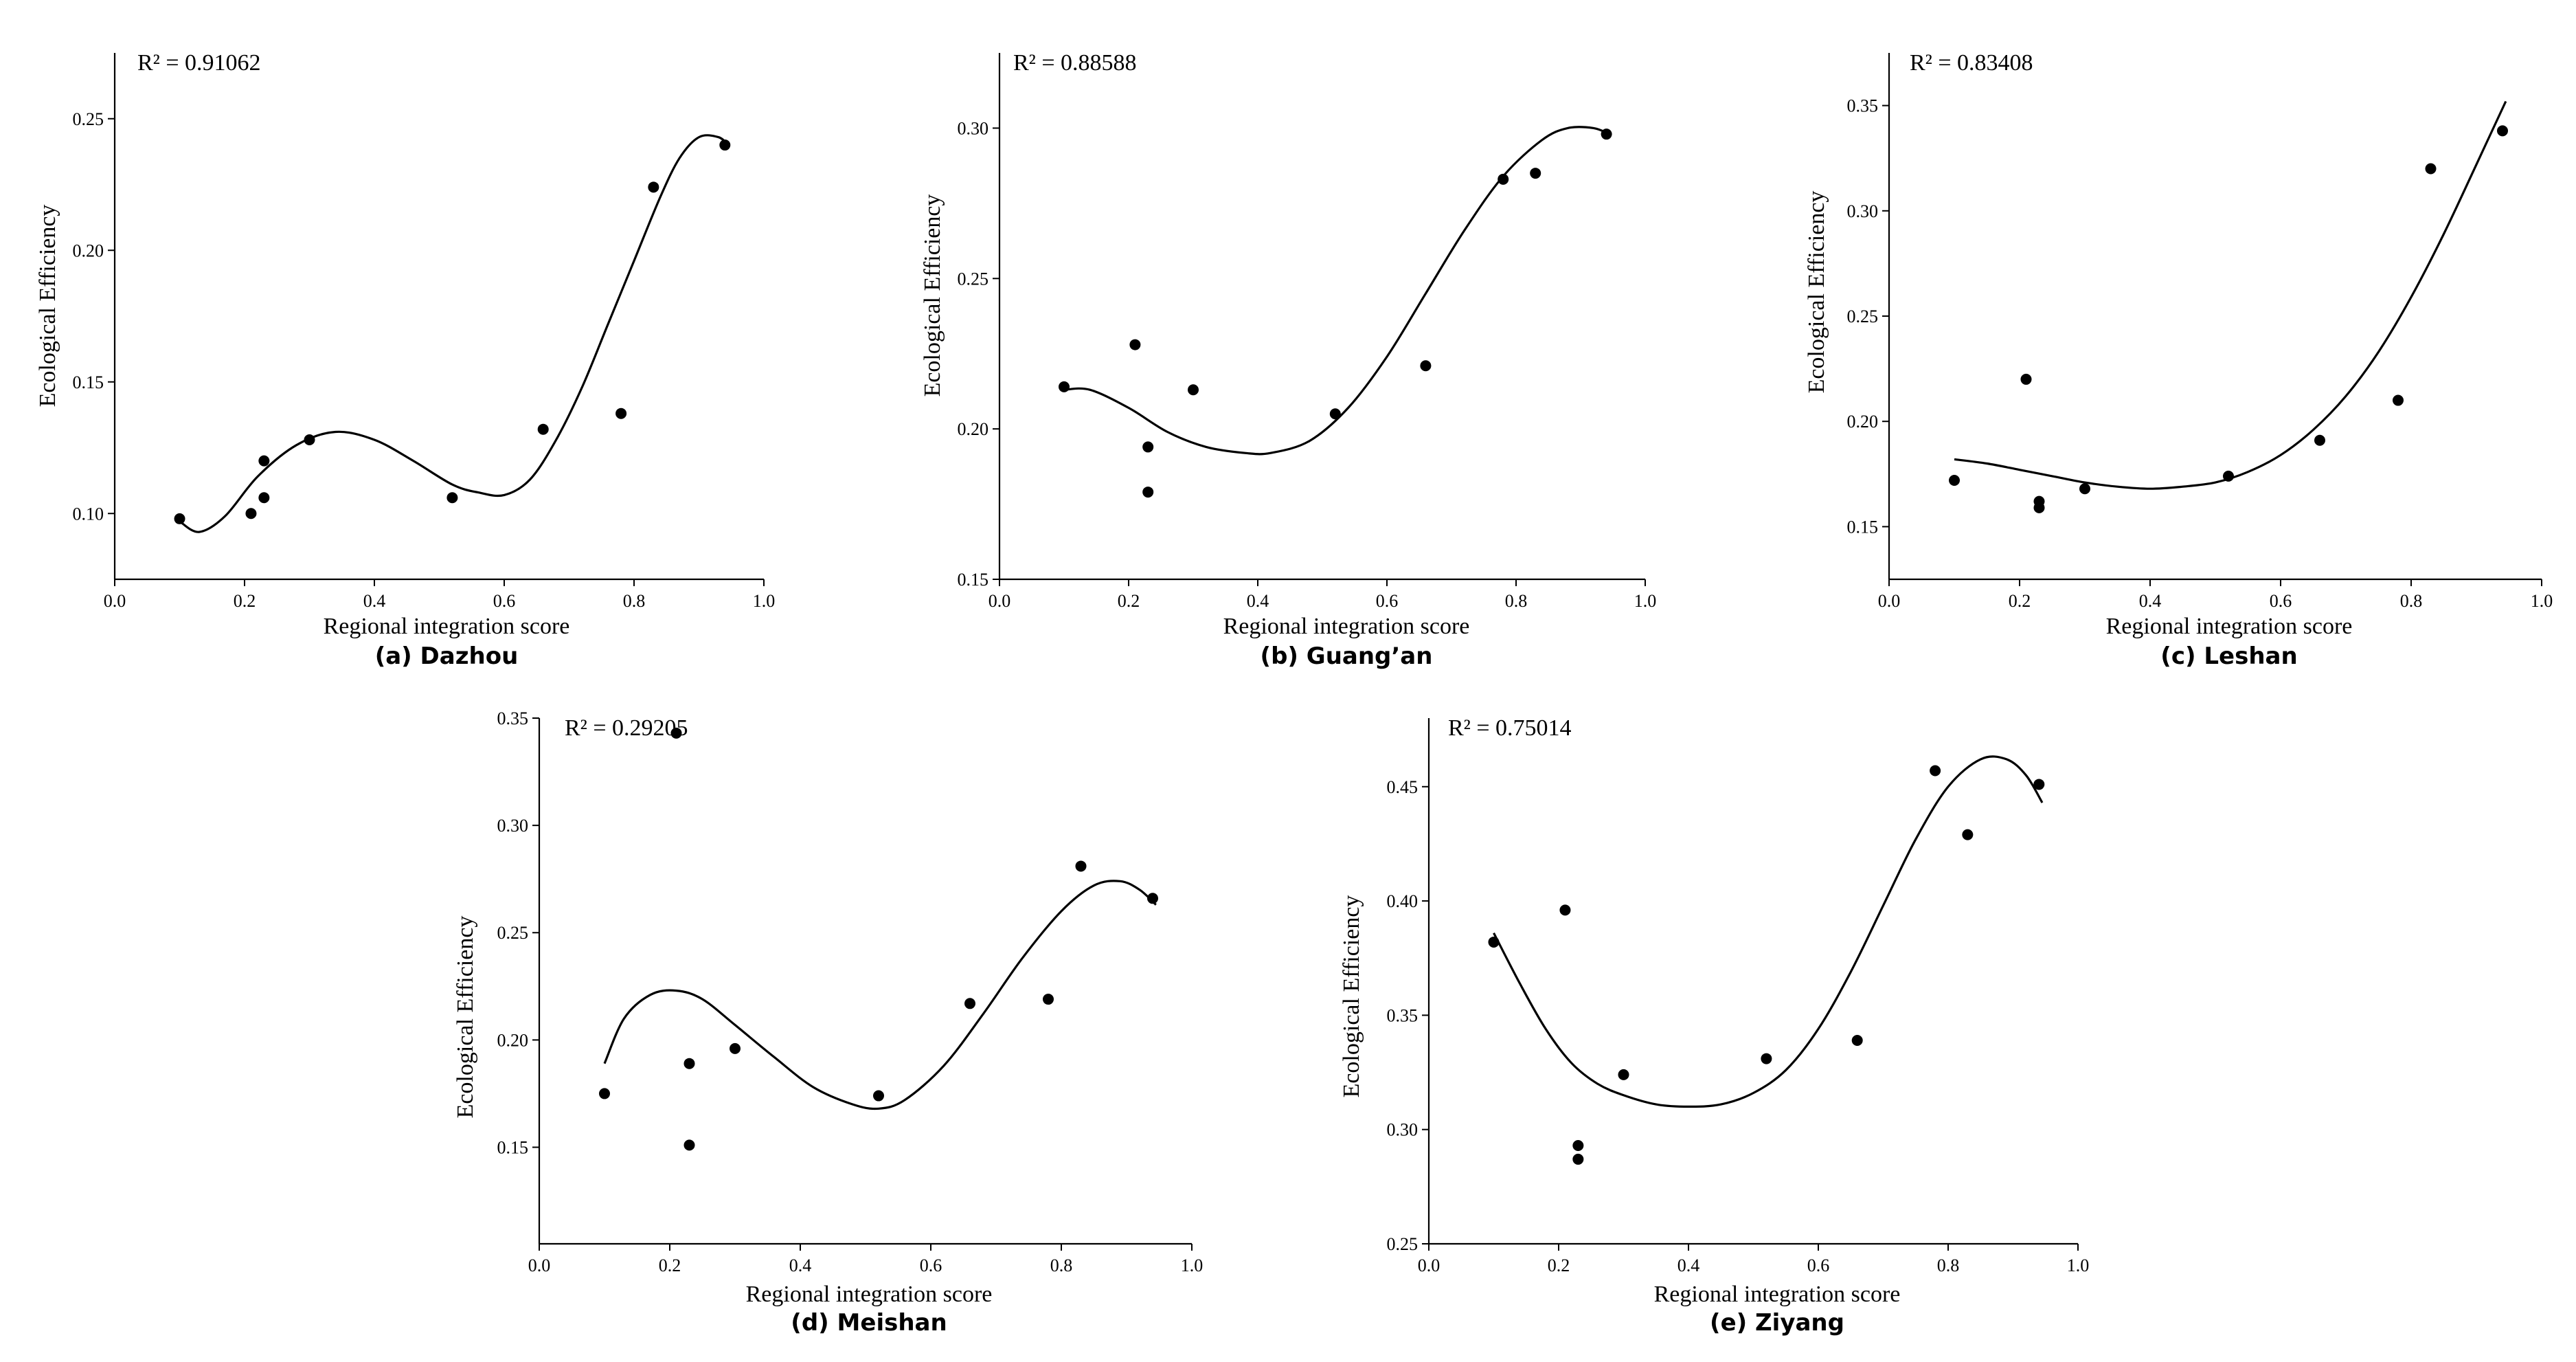  I want to click on y-tick-label-c: 0.20, so click(1863, 422).